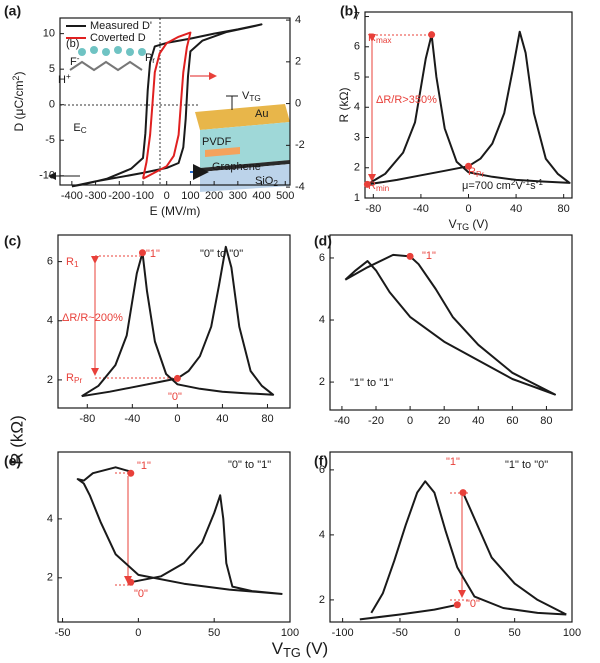  Describe the element at coordinates (300, 145) in the screenshot. I see `y2-tick-label: -2` at that location.